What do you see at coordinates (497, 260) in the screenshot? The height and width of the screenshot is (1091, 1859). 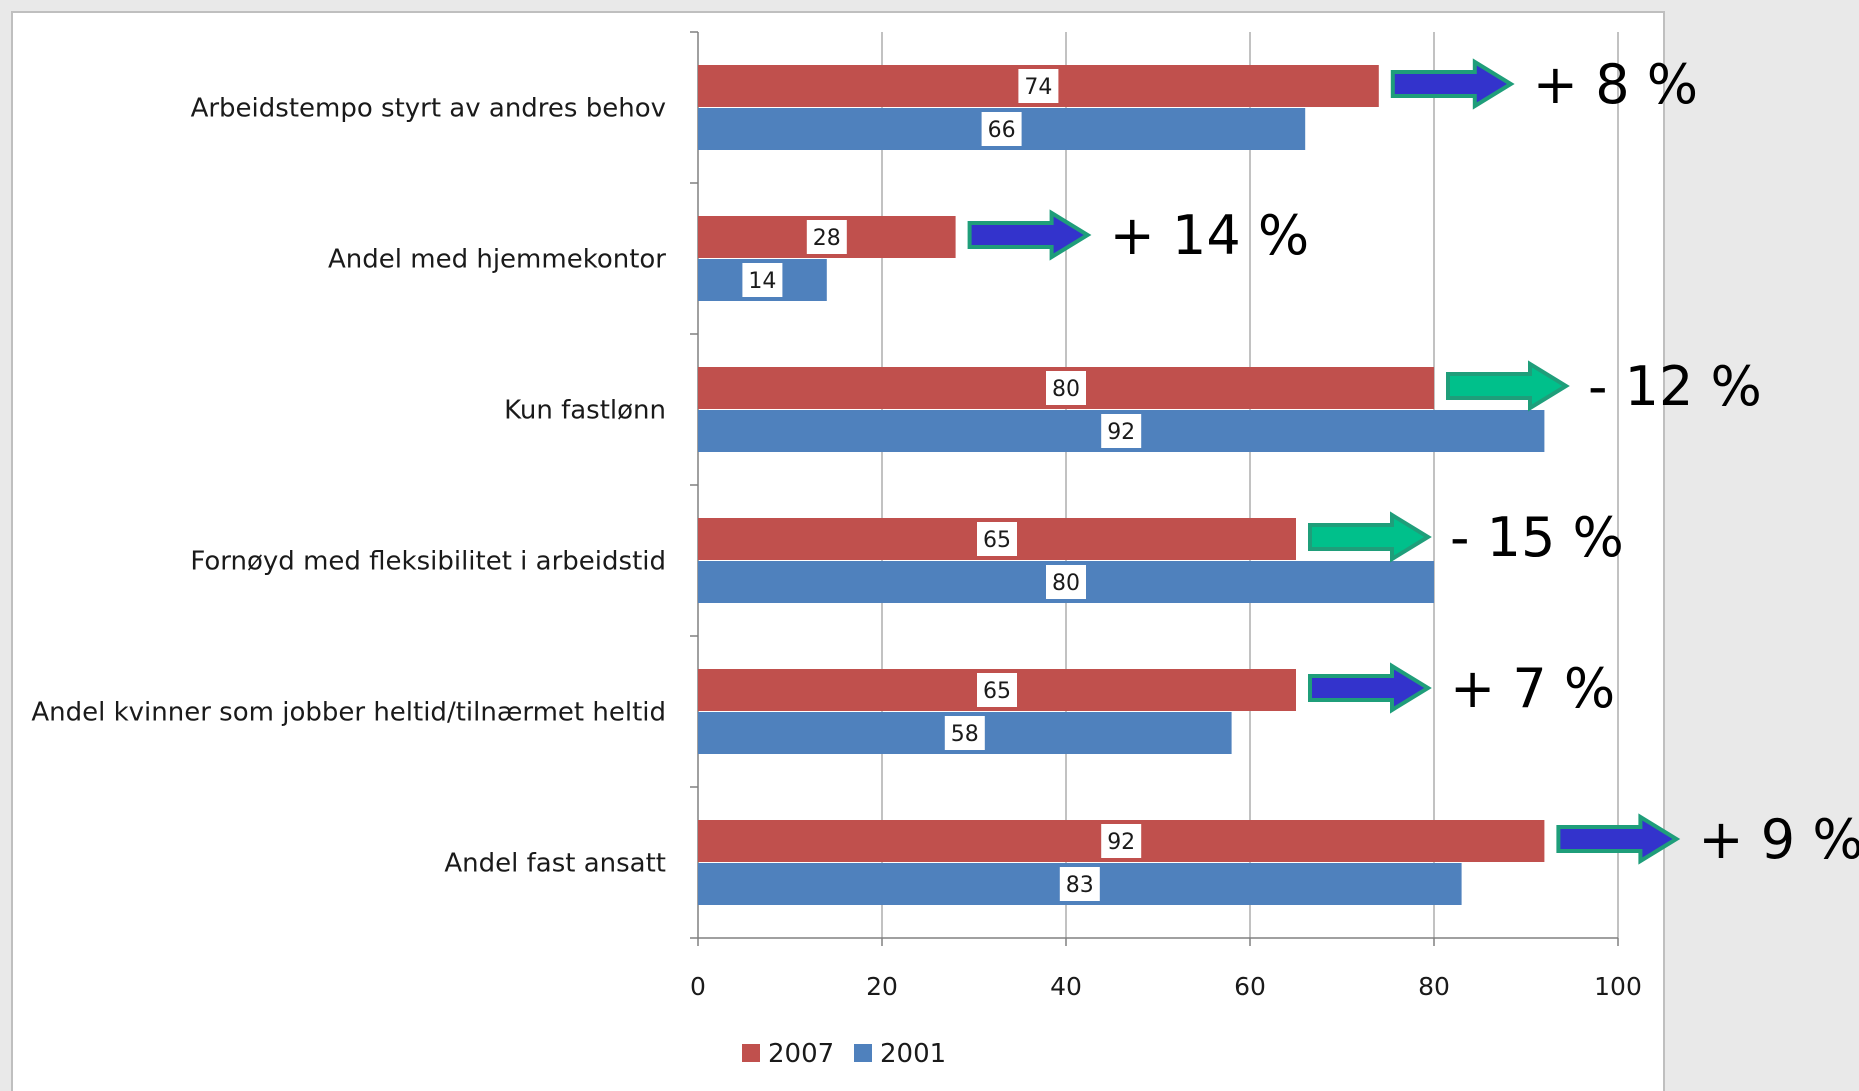 I see `category-label: Andel med hjemmekontor` at bounding box center [497, 260].